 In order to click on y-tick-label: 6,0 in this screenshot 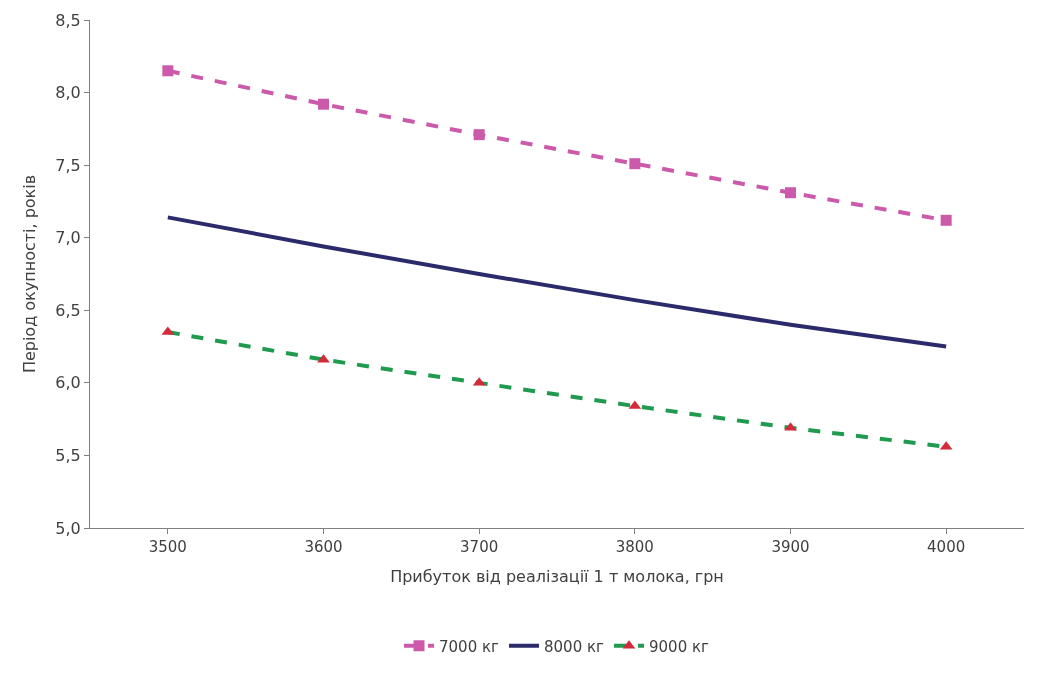, I will do `click(68, 383)`.